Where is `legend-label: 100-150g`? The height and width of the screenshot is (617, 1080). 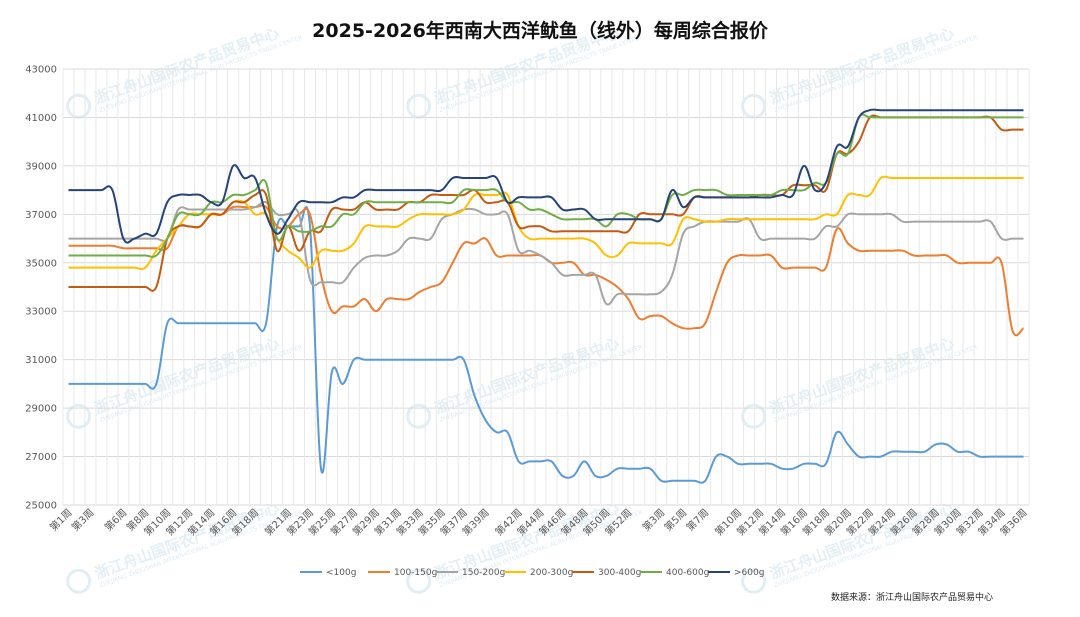
legend-label: 100-150g is located at coordinates (415, 573).